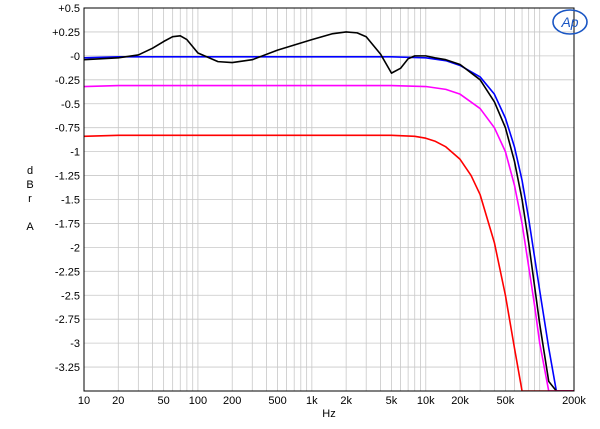 The height and width of the screenshot is (429, 600). I want to click on y-tick-label: -1.5, so click(70, 201).